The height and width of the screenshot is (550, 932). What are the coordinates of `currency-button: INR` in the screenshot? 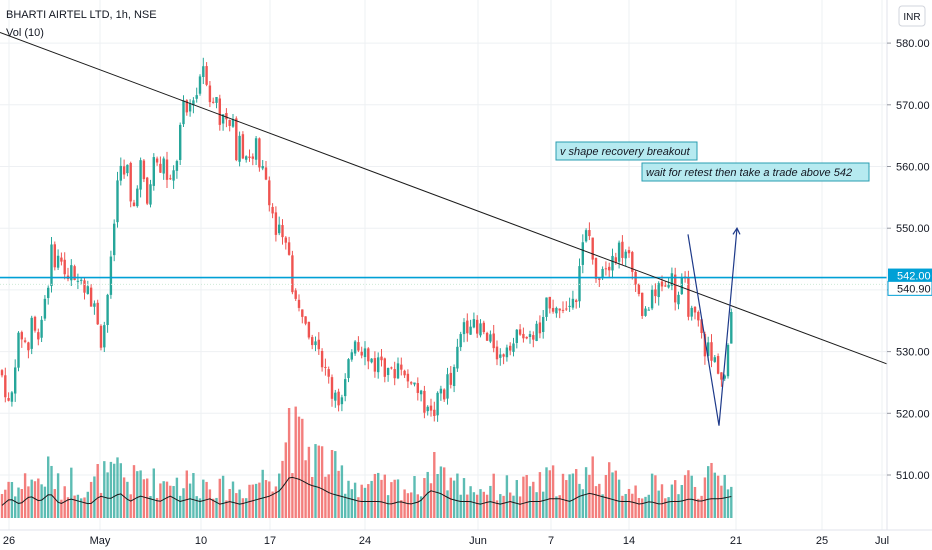 It's located at (912, 16).